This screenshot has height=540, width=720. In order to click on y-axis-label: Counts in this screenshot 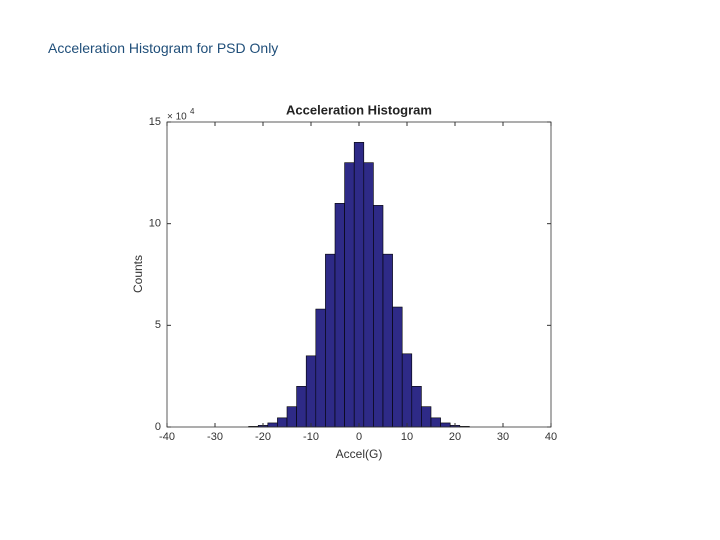, I will do `click(138, 274)`.